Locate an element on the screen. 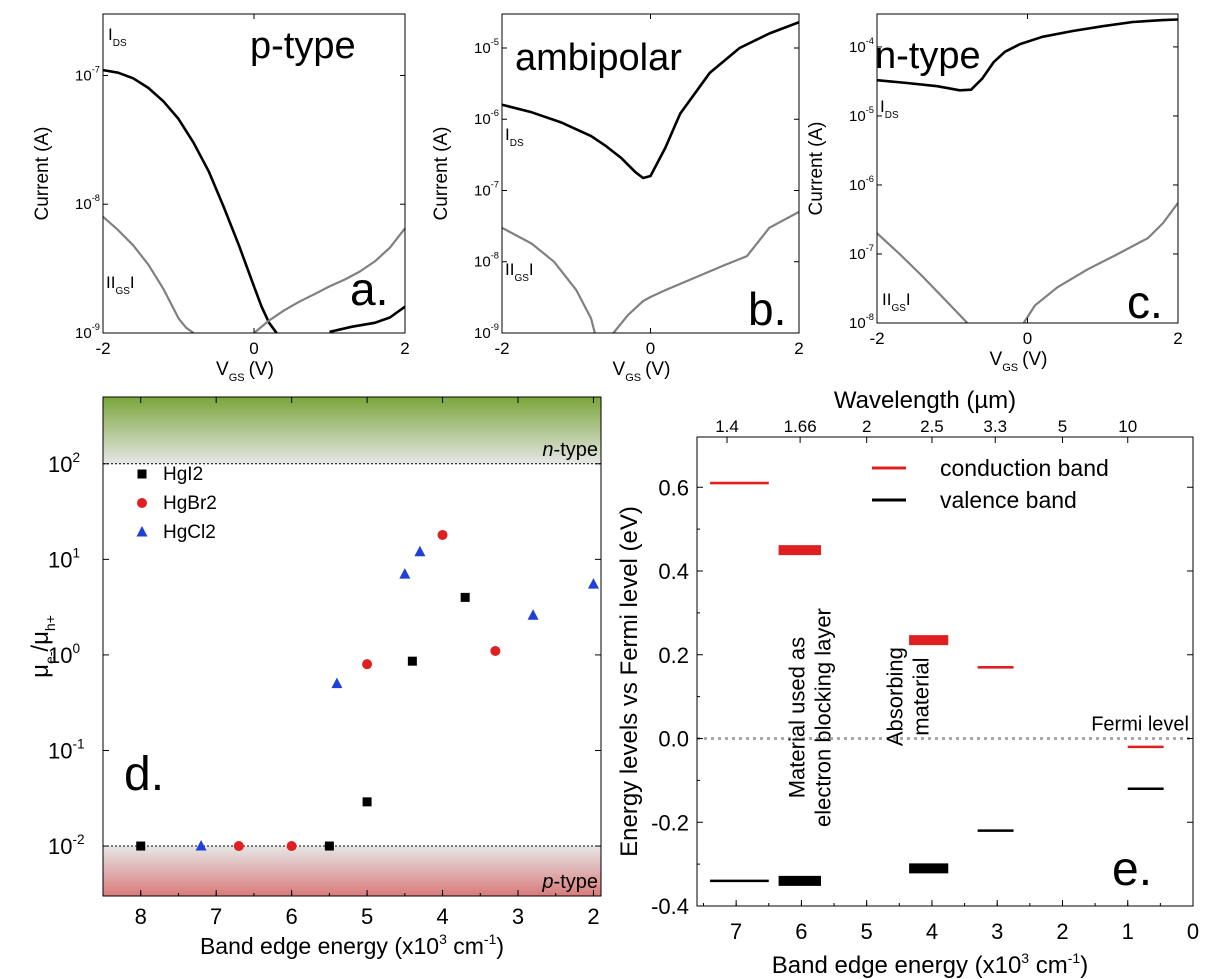 The image size is (1205, 979). legend-marker-hgi2 is located at coordinates (142, 474).